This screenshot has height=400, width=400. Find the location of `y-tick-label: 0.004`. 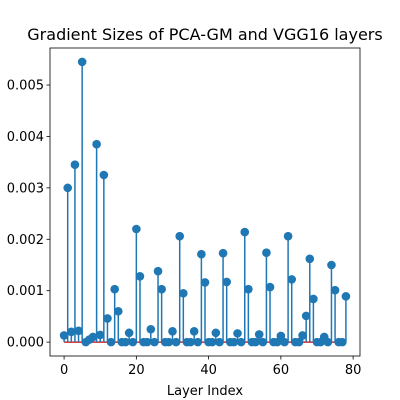

y-tick-label: 0.004 is located at coordinates (25, 137).